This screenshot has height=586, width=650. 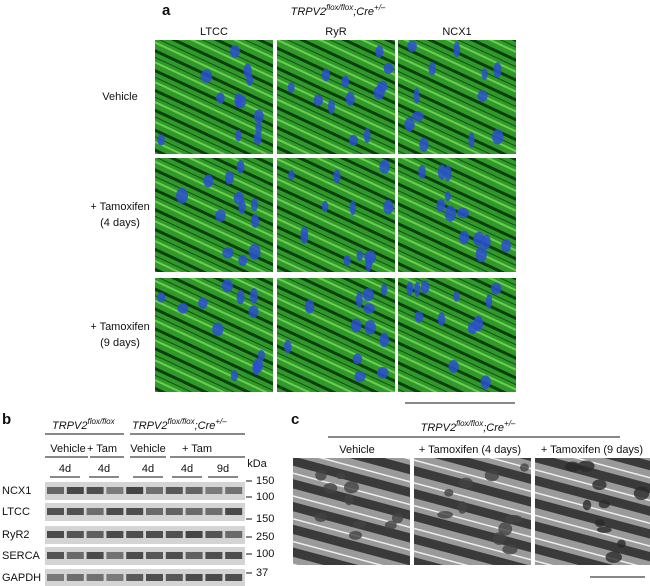 What do you see at coordinates (340, 7) in the screenshot?
I see `superscript: flox/flox` at bounding box center [340, 7].